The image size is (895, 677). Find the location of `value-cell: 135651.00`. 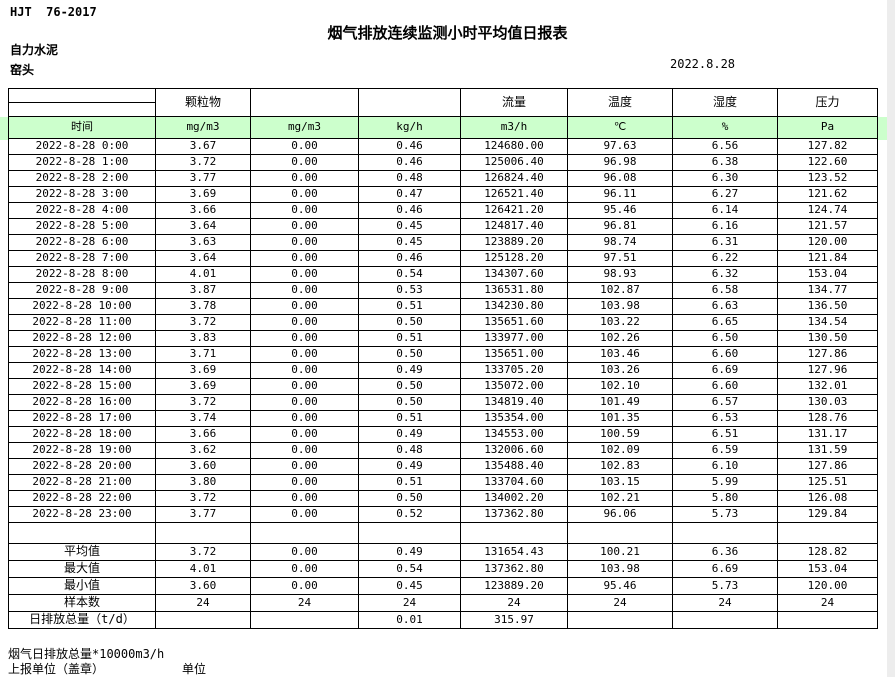

value-cell: 135651.00 is located at coordinates (514, 354).